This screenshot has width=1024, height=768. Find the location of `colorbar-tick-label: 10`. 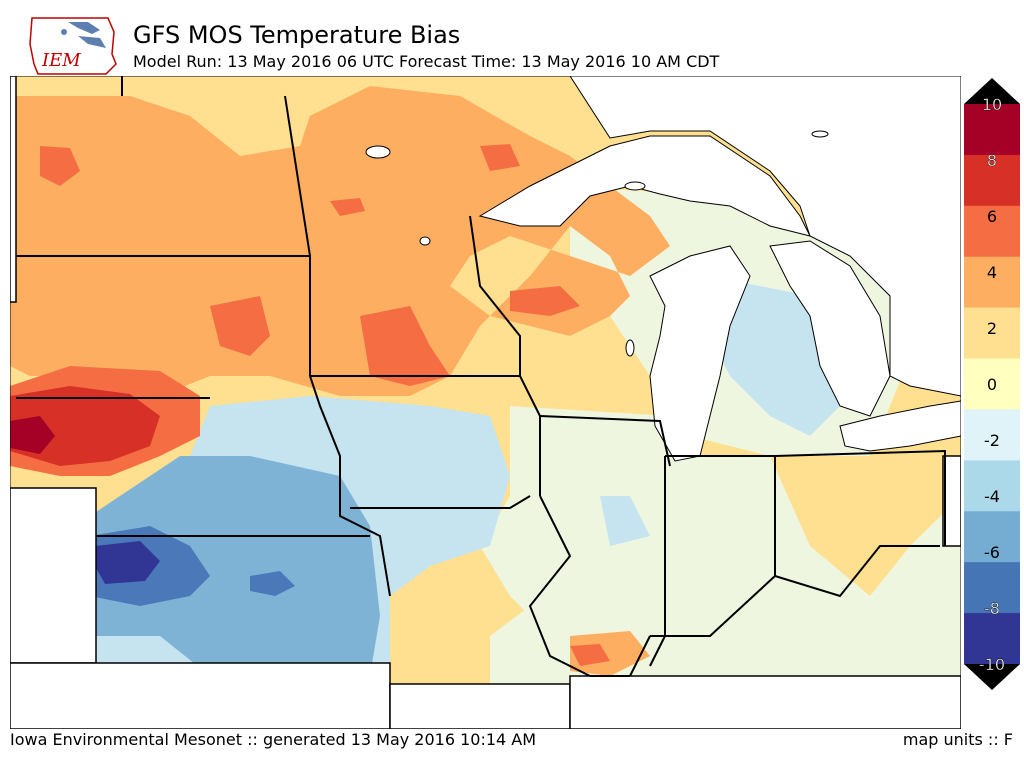

colorbar-tick-label: 10 is located at coordinates (992, 104).